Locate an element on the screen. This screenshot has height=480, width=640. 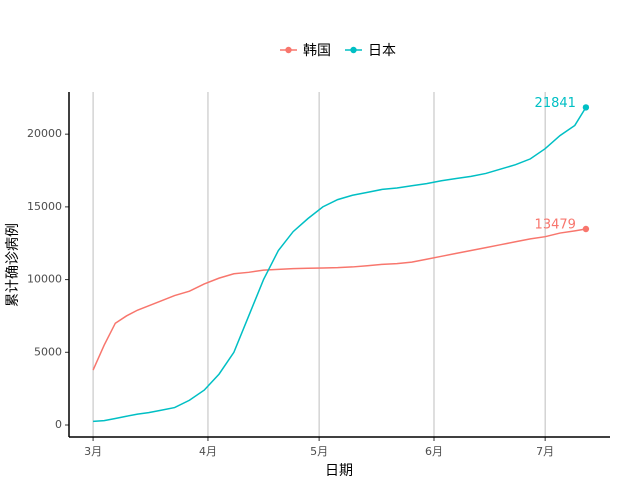
end-label: 13479 is located at coordinates (555, 224).